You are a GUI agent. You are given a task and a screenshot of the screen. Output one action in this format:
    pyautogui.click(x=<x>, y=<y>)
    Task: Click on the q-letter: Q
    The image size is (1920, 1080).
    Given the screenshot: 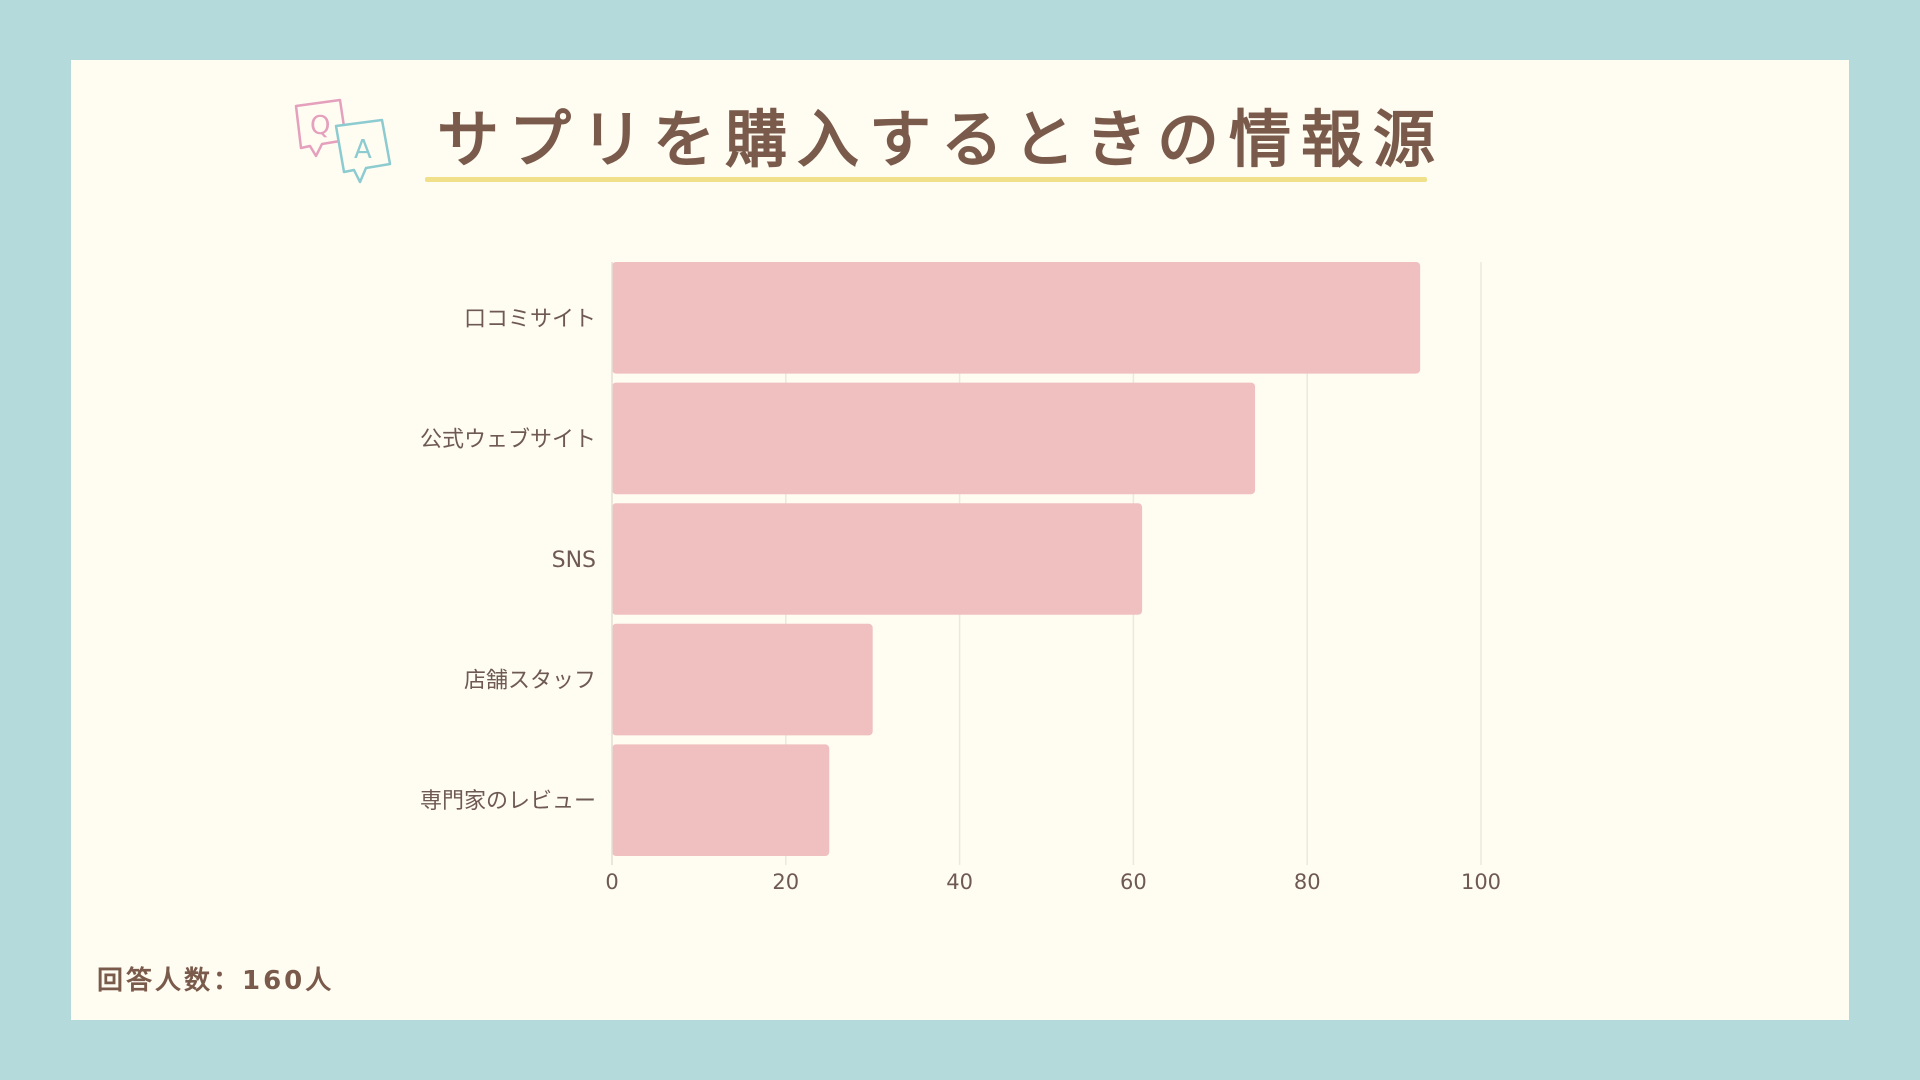 What is the action you would take?
    pyautogui.click(x=320, y=126)
    